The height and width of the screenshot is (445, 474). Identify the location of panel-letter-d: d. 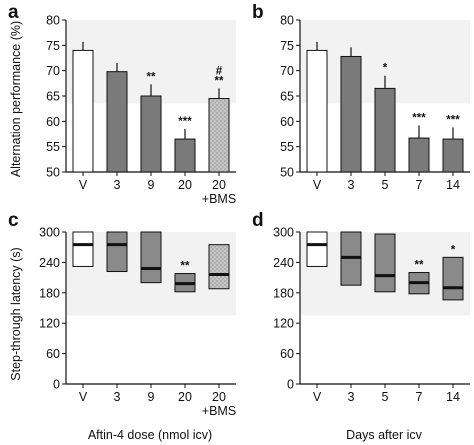
(258, 220).